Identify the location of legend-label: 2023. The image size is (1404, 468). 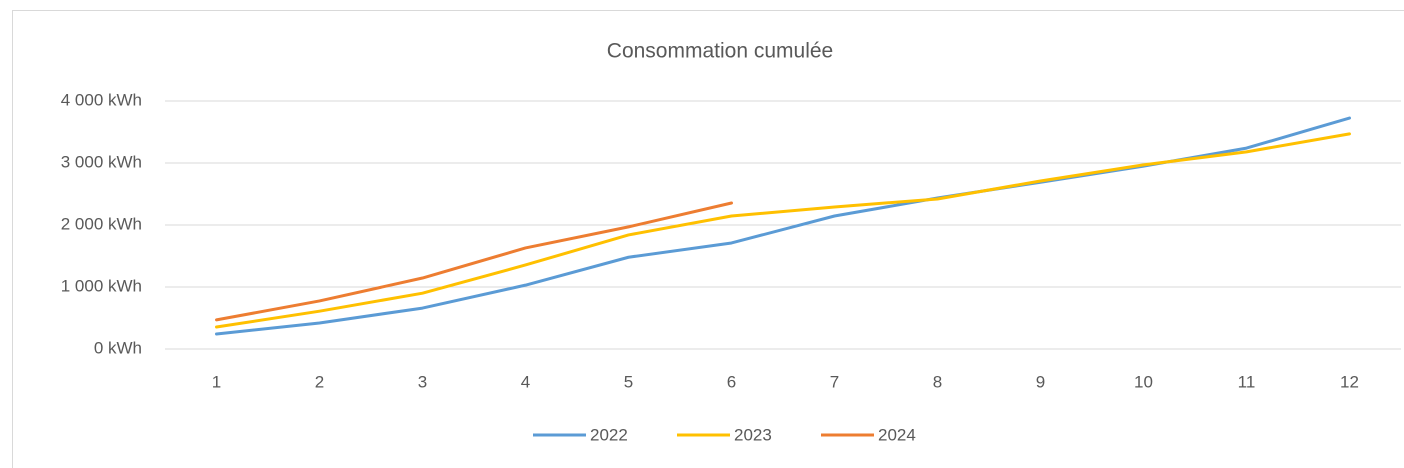
(753, 434).